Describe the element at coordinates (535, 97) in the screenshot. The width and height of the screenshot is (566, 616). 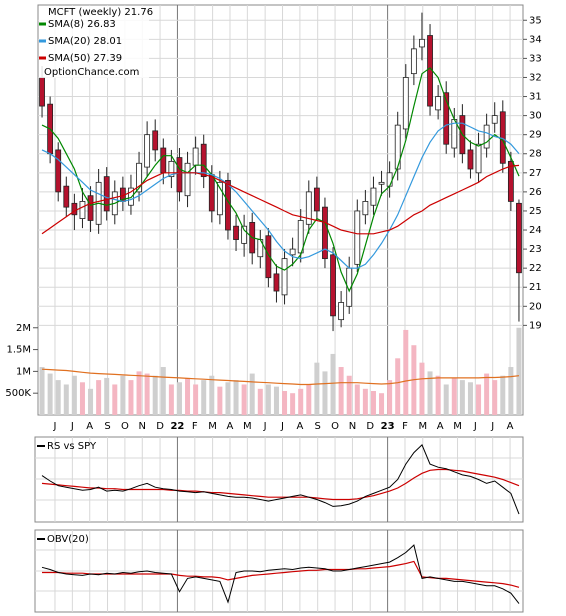
I see `y-tick-label: 31` at that location.